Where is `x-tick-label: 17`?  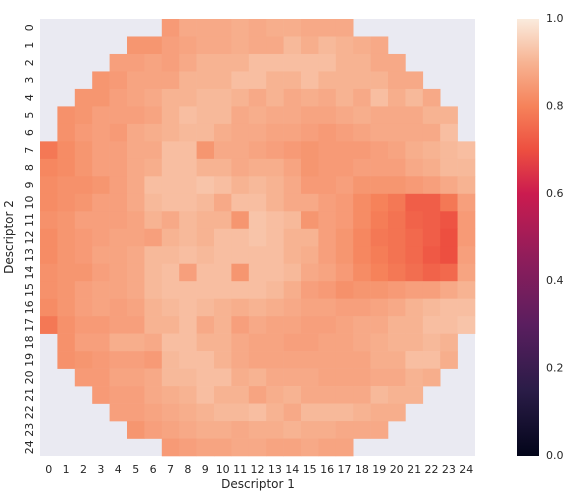 x-tick-label: 17 is located at coordinates (345, 469).